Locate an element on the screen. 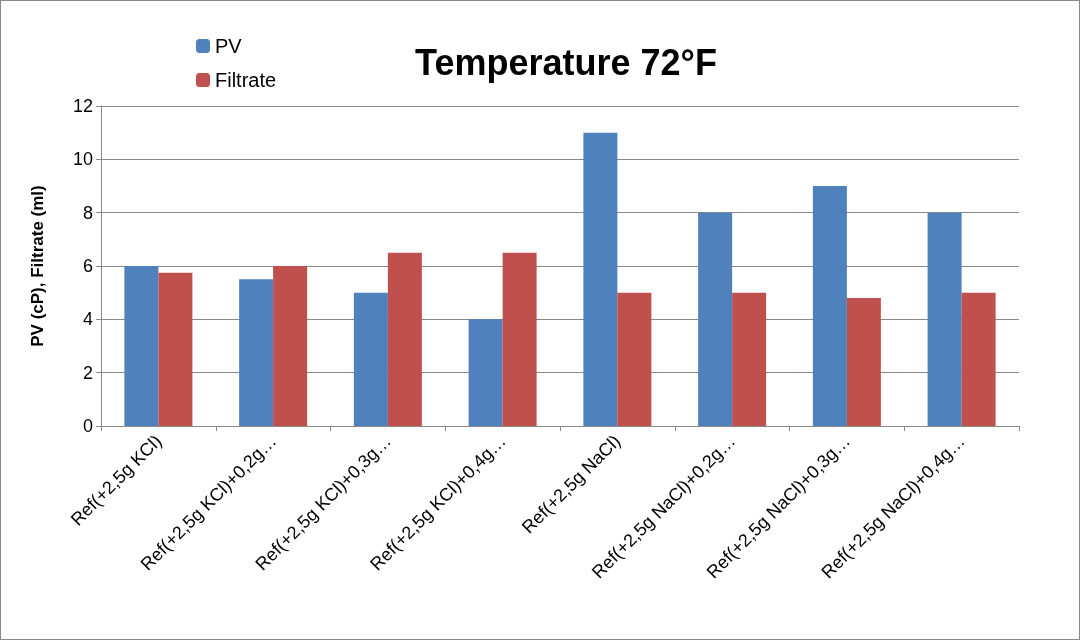 This screenshot has height=642, width=1082. y-axis-title: PV (cP), Filtrate (ml) is located at coordinates (37, 266).